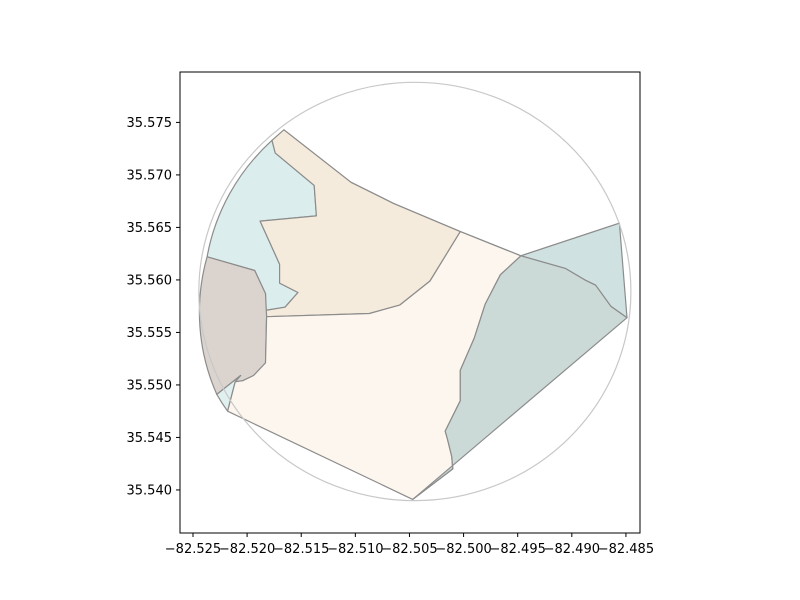  What do you see at coordinates (193, 549) in the screenshot?
I see `x-tick-label: −82.525` at bounding box center [193, 549].